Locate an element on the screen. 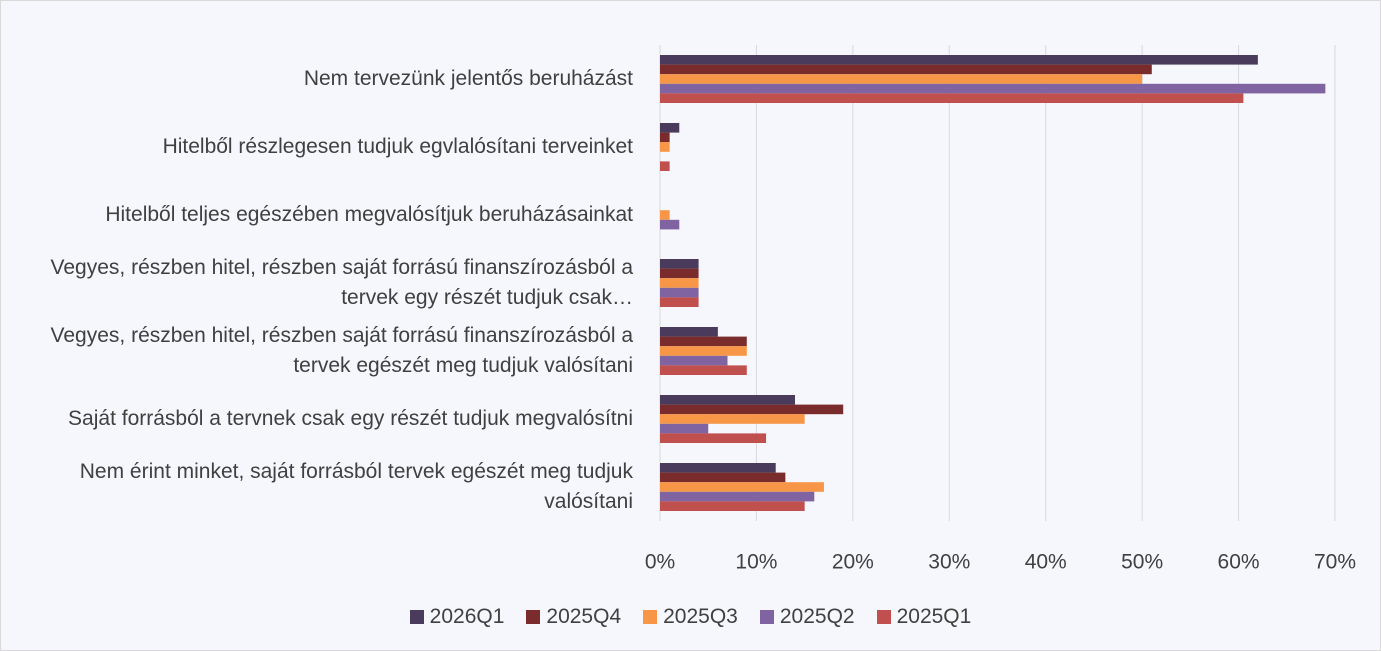  legend-item: 2025Q3 is located at coordinates (690, 617).